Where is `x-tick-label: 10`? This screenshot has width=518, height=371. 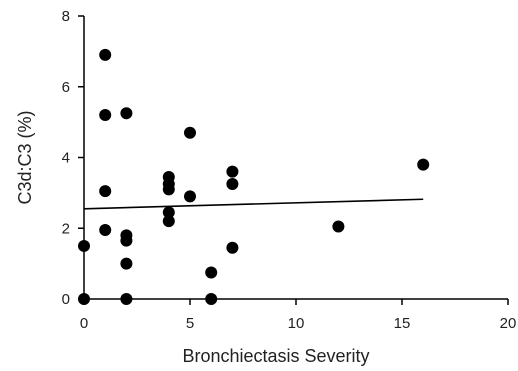
x-tick-label: 10 is located at coordinates (296, 323).